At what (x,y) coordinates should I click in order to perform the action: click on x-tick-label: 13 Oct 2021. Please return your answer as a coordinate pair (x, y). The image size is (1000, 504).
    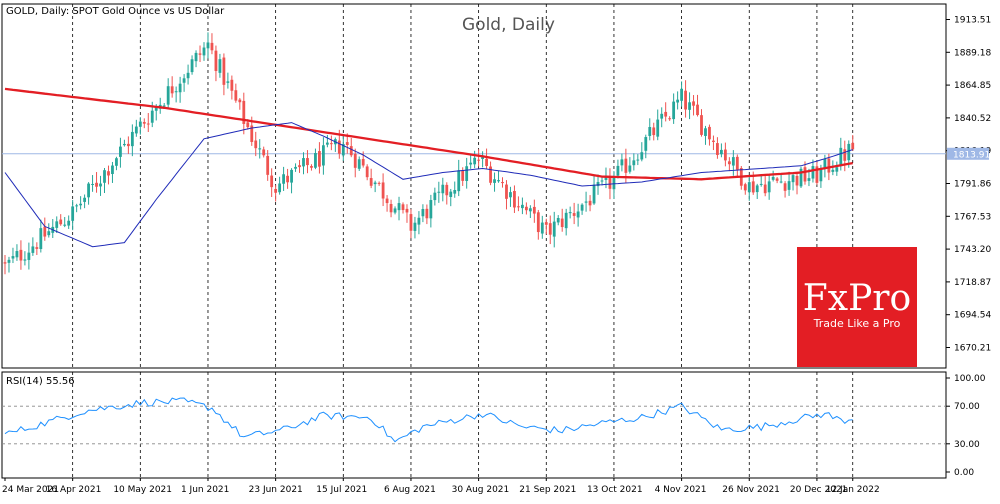
    Looking at the image, I should click on (615, 490).